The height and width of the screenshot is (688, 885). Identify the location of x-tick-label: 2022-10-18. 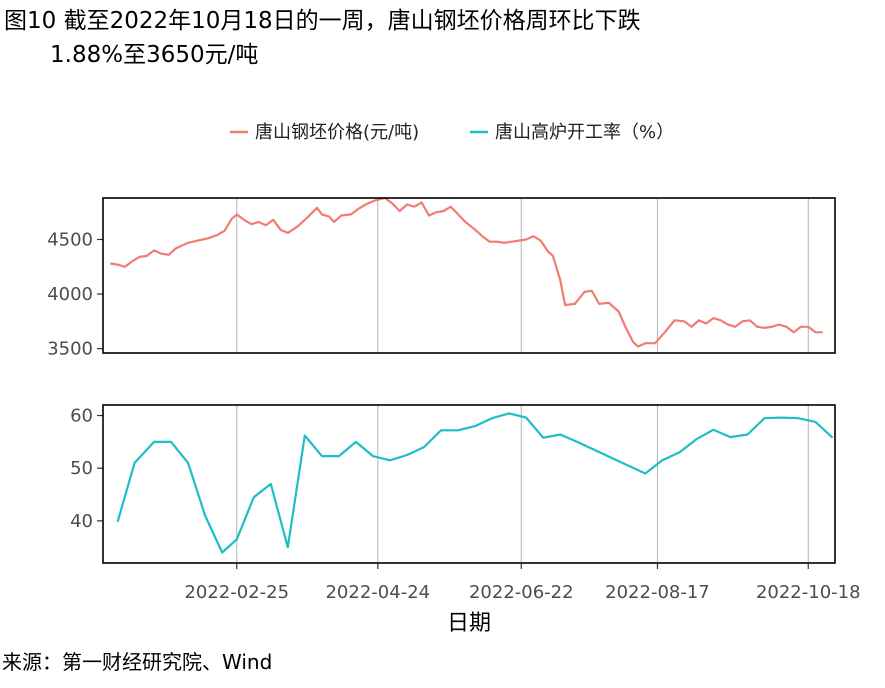
(808, 592).